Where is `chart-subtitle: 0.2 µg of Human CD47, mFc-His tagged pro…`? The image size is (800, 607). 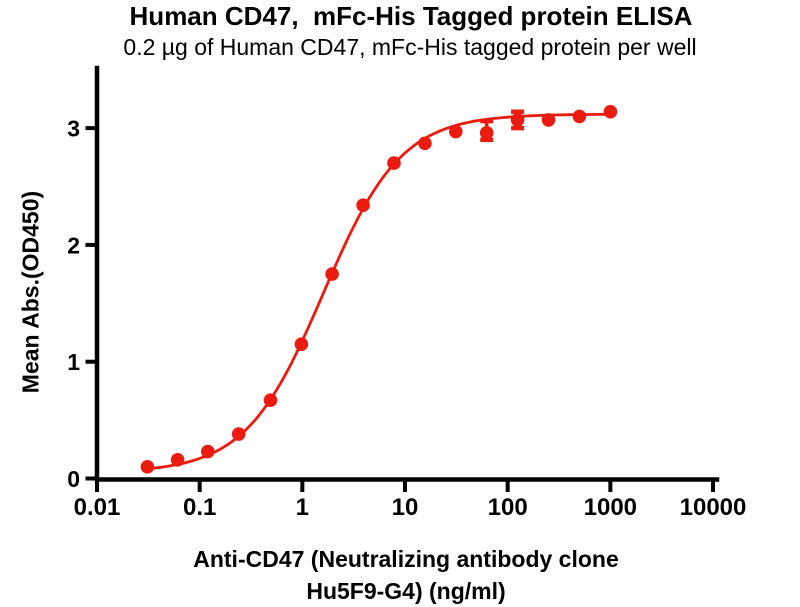 chart-subtitle: 0.2 µg of Human CD47, mFc-His tagged pro… is located at coordinates (410, 47).